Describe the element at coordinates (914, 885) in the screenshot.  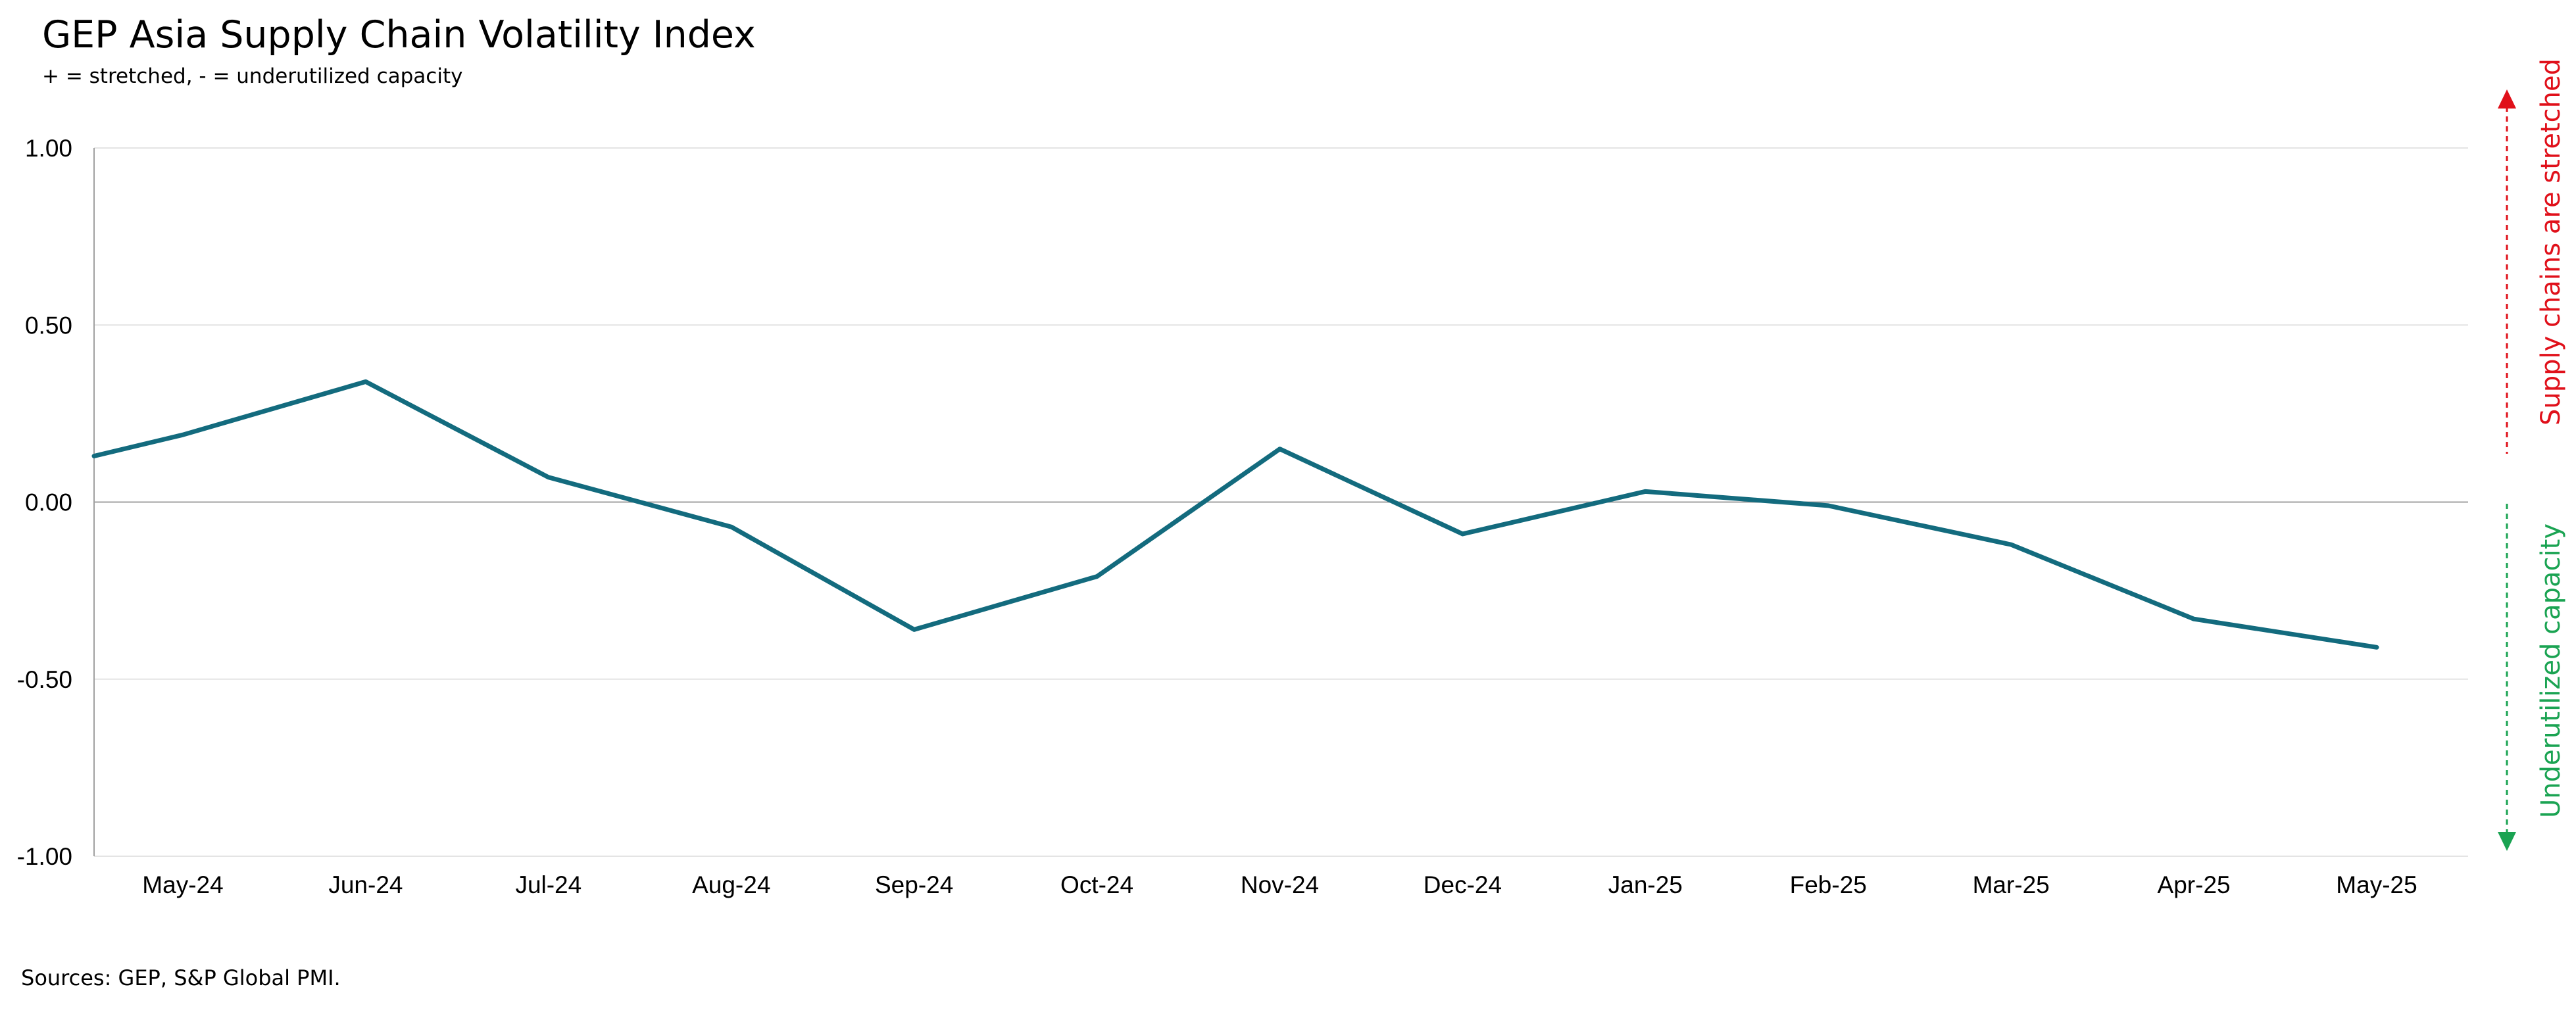
I see `x-tick-label: Sep-24` at that location.